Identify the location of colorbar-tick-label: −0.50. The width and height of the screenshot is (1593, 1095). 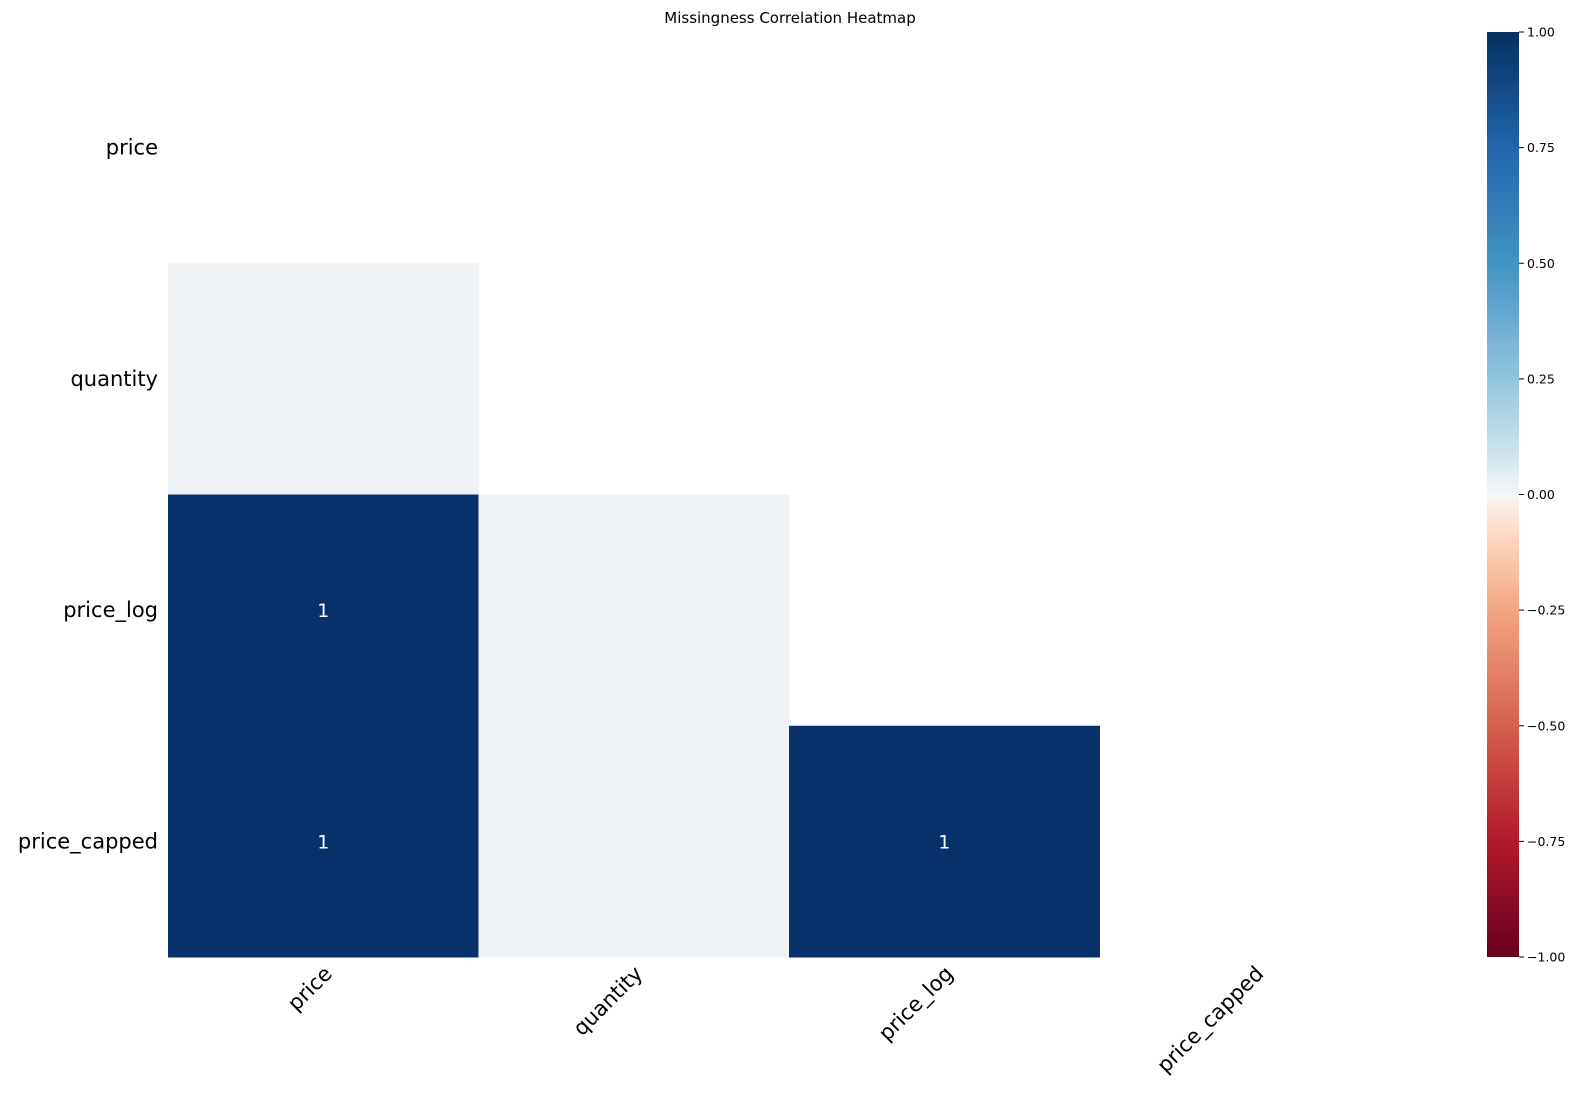
(1546, 725).